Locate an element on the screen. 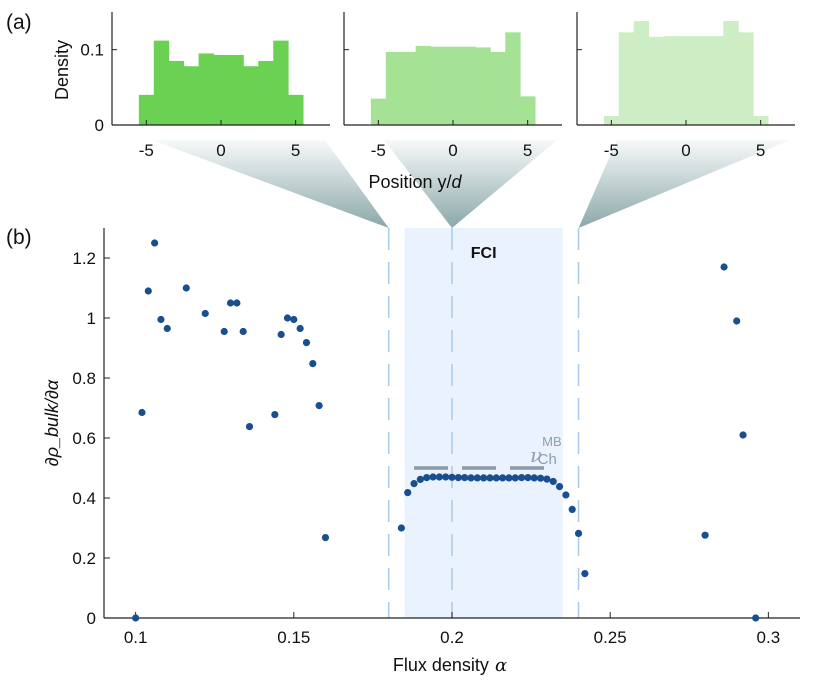  histogram-2: -5 0 5 is located at coordinates (452, 86).